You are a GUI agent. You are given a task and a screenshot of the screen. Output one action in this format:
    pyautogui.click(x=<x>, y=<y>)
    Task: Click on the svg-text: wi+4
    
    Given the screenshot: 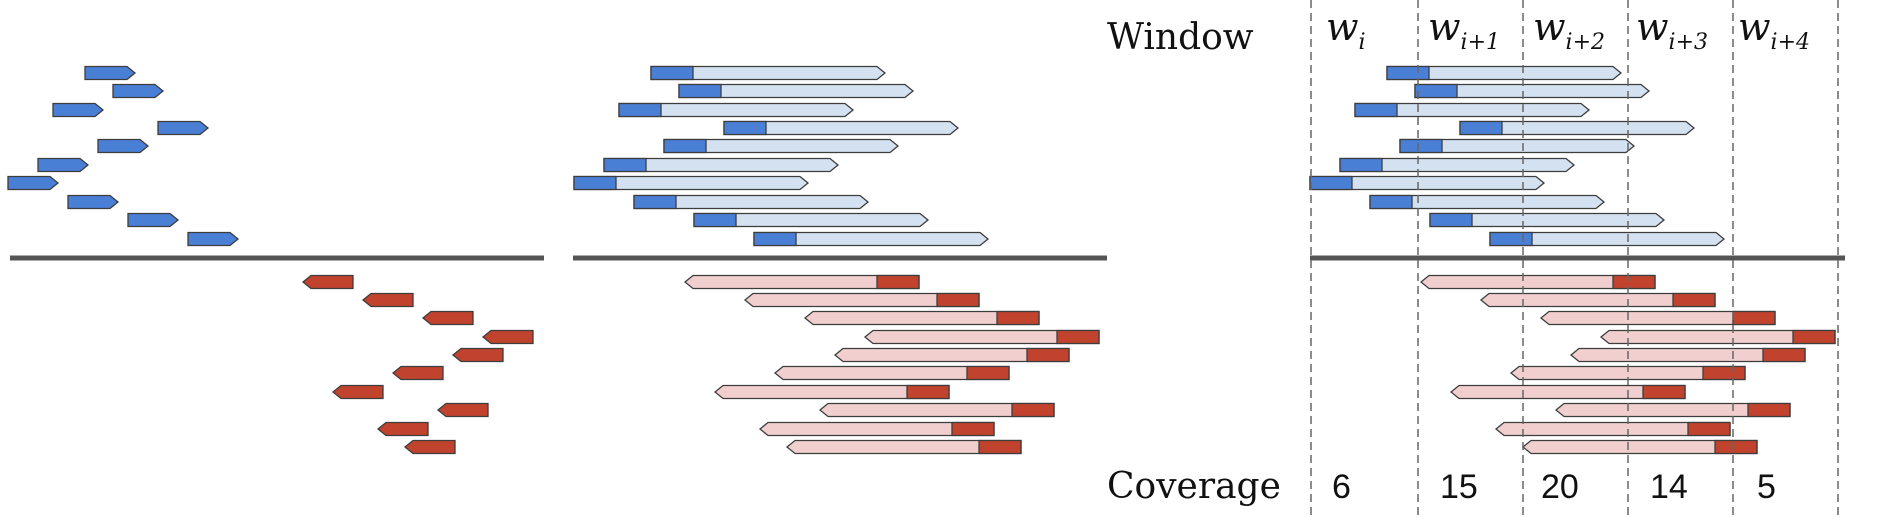 What is the action you would take?
    pyautogui.click(x=1774, y=30)
    